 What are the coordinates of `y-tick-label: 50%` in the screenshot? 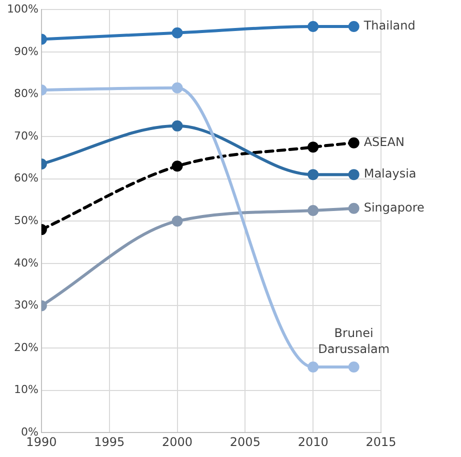 It's located at (26, 220).